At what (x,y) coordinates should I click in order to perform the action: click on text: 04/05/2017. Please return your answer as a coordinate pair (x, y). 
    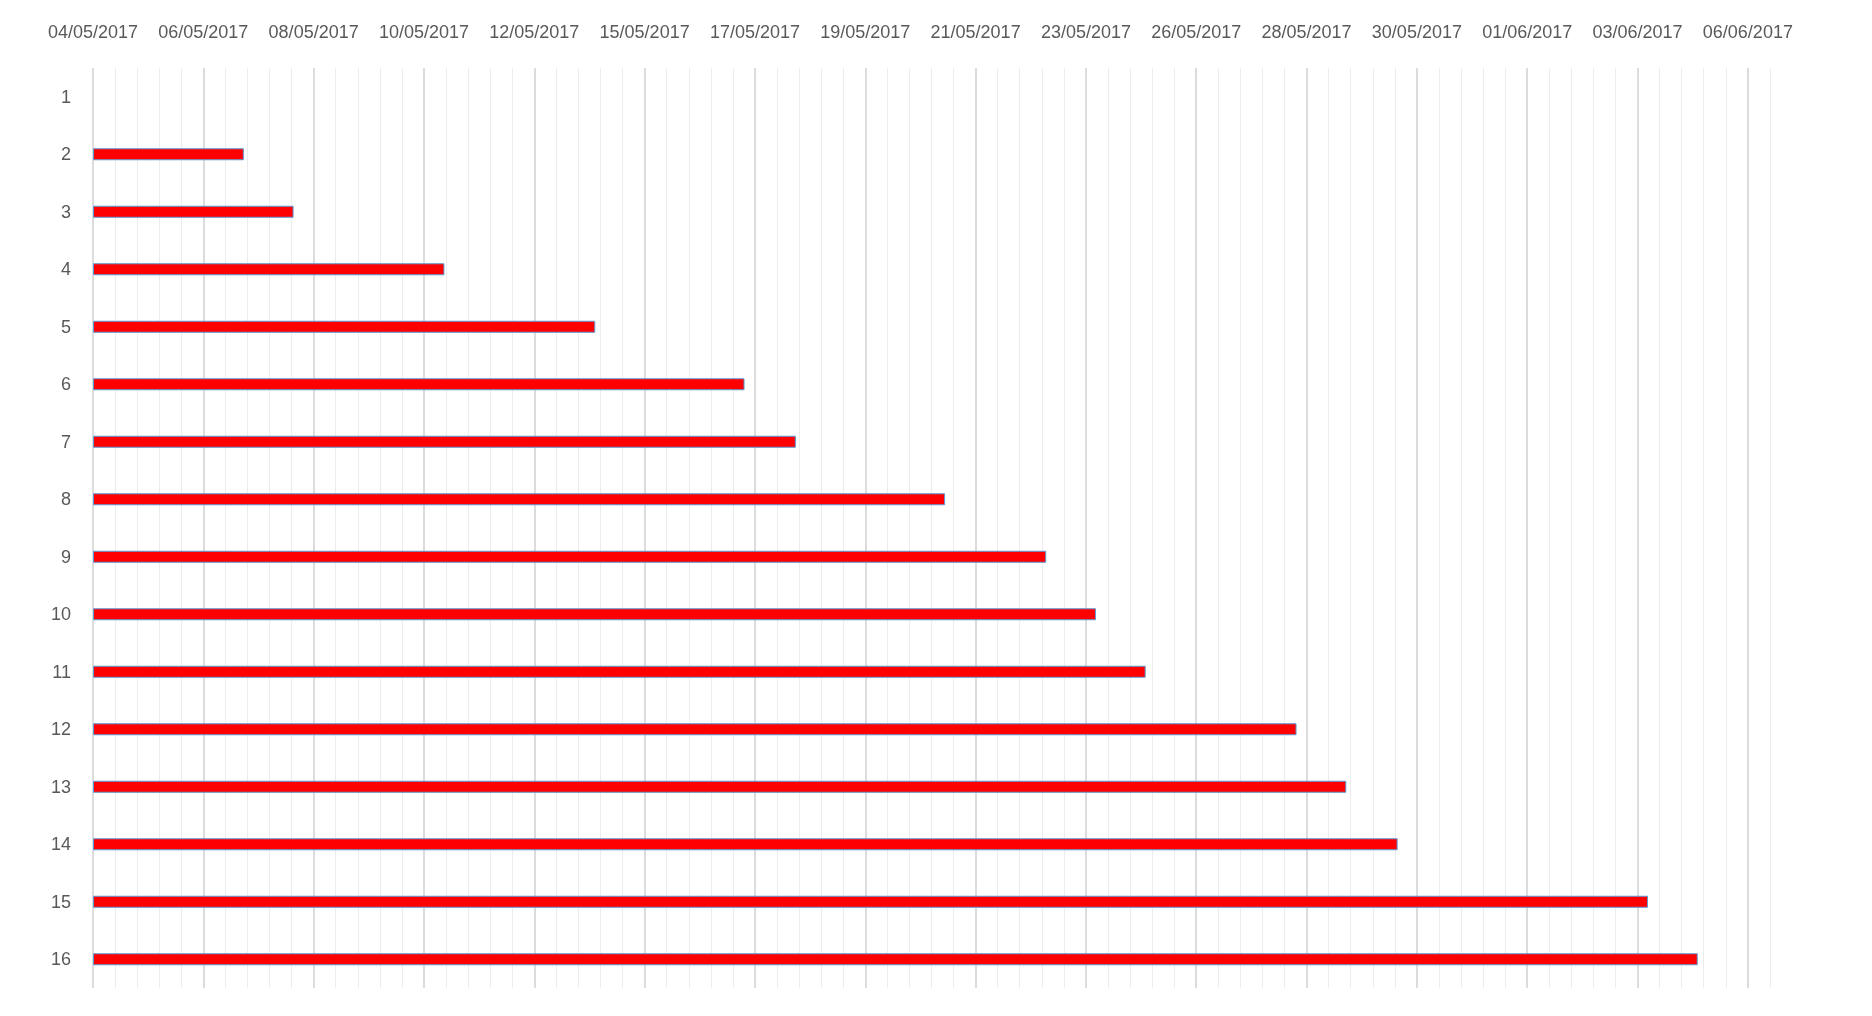
    Looking at the image, I should click on (93, 32).